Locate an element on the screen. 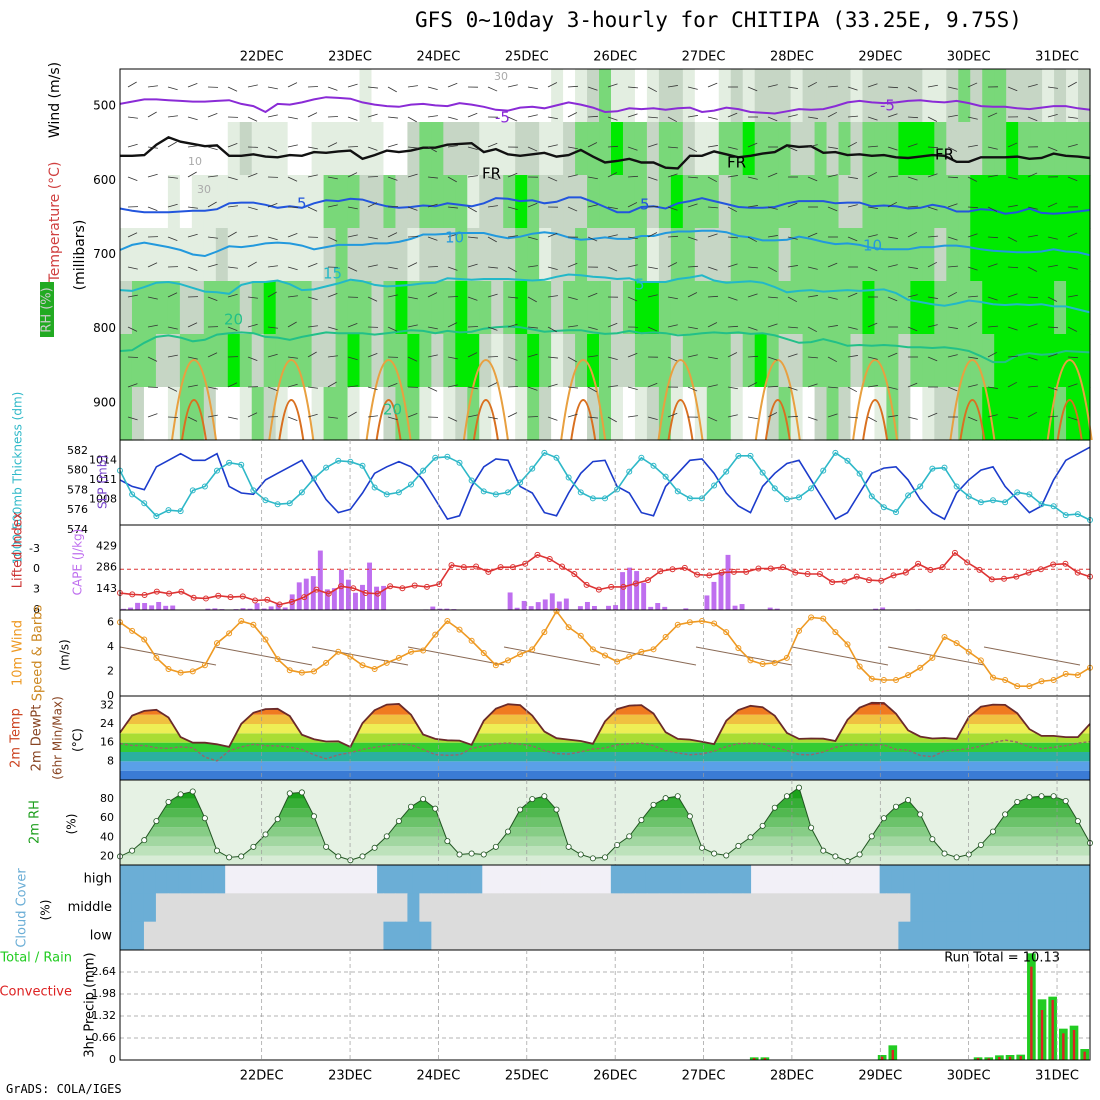 The height and width of the screenshot is (1100, 1100). day-label-bottom: 25DEC is located at coordinates (527, 1076).